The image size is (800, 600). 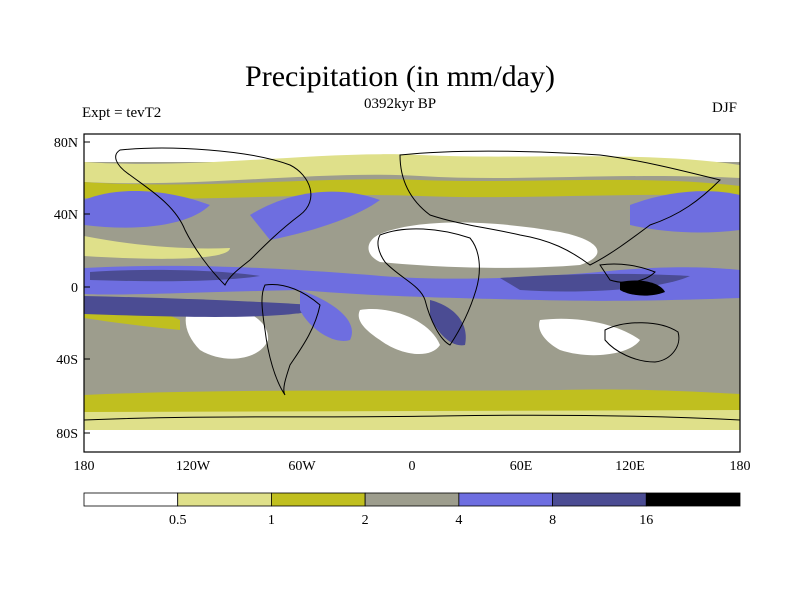 I want to click on colorbar-label: 16, so click(x=646, y=520).